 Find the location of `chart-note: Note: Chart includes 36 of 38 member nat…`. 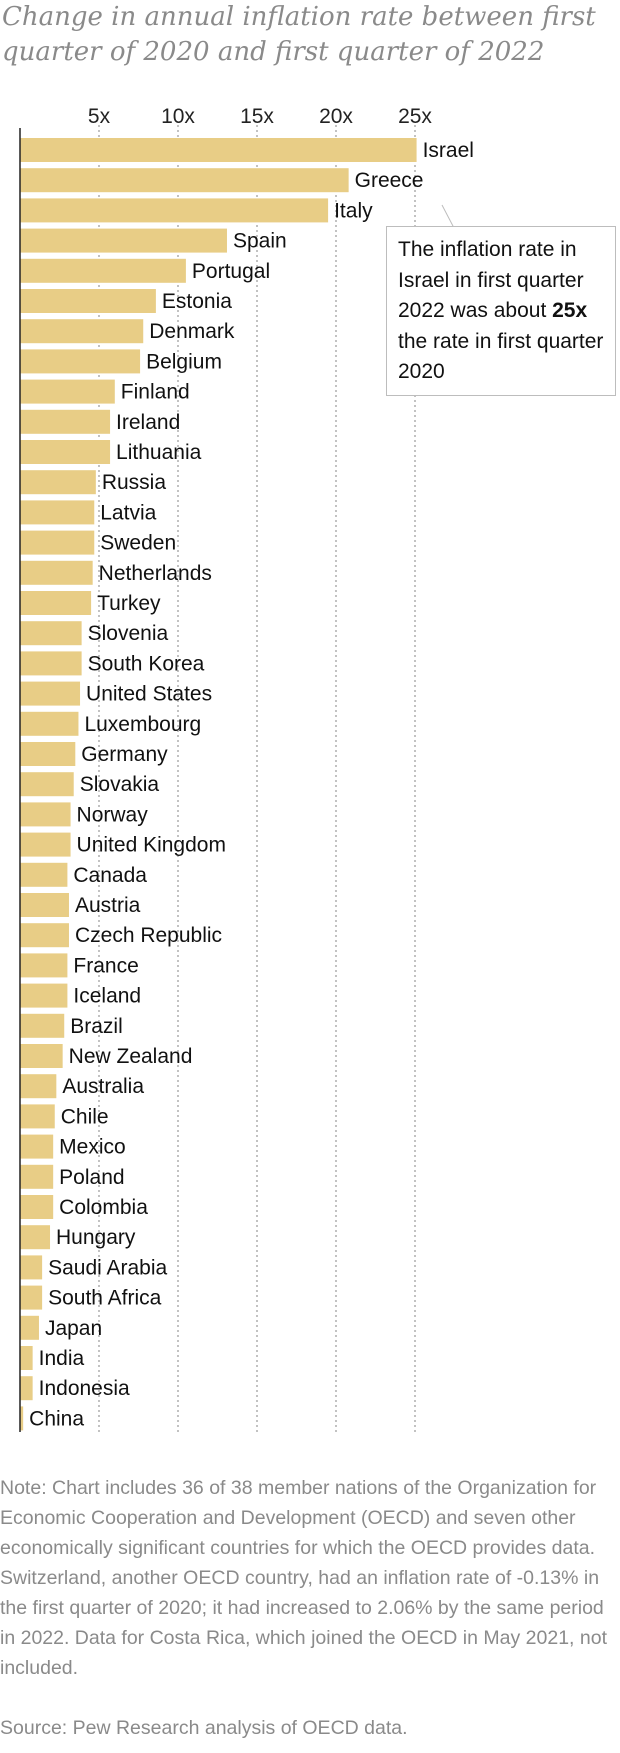

chart-note: Note: Chart includes 36 of 38 member nat… is located at coordinates (303, 1578).